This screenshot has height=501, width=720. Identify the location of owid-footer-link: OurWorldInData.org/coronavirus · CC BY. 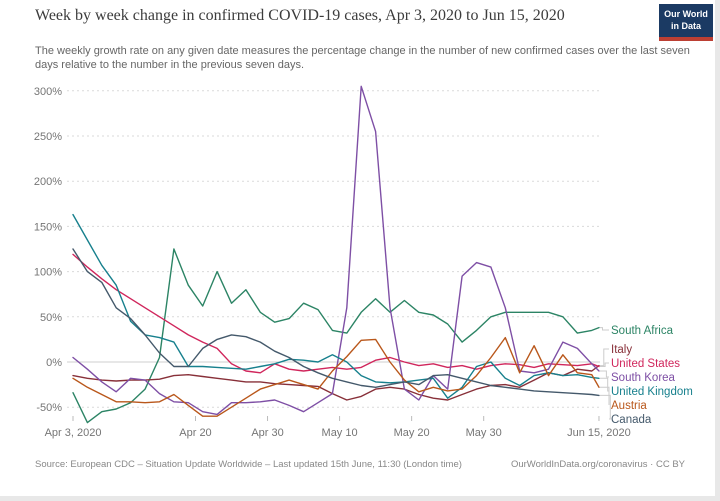
(597, 464).